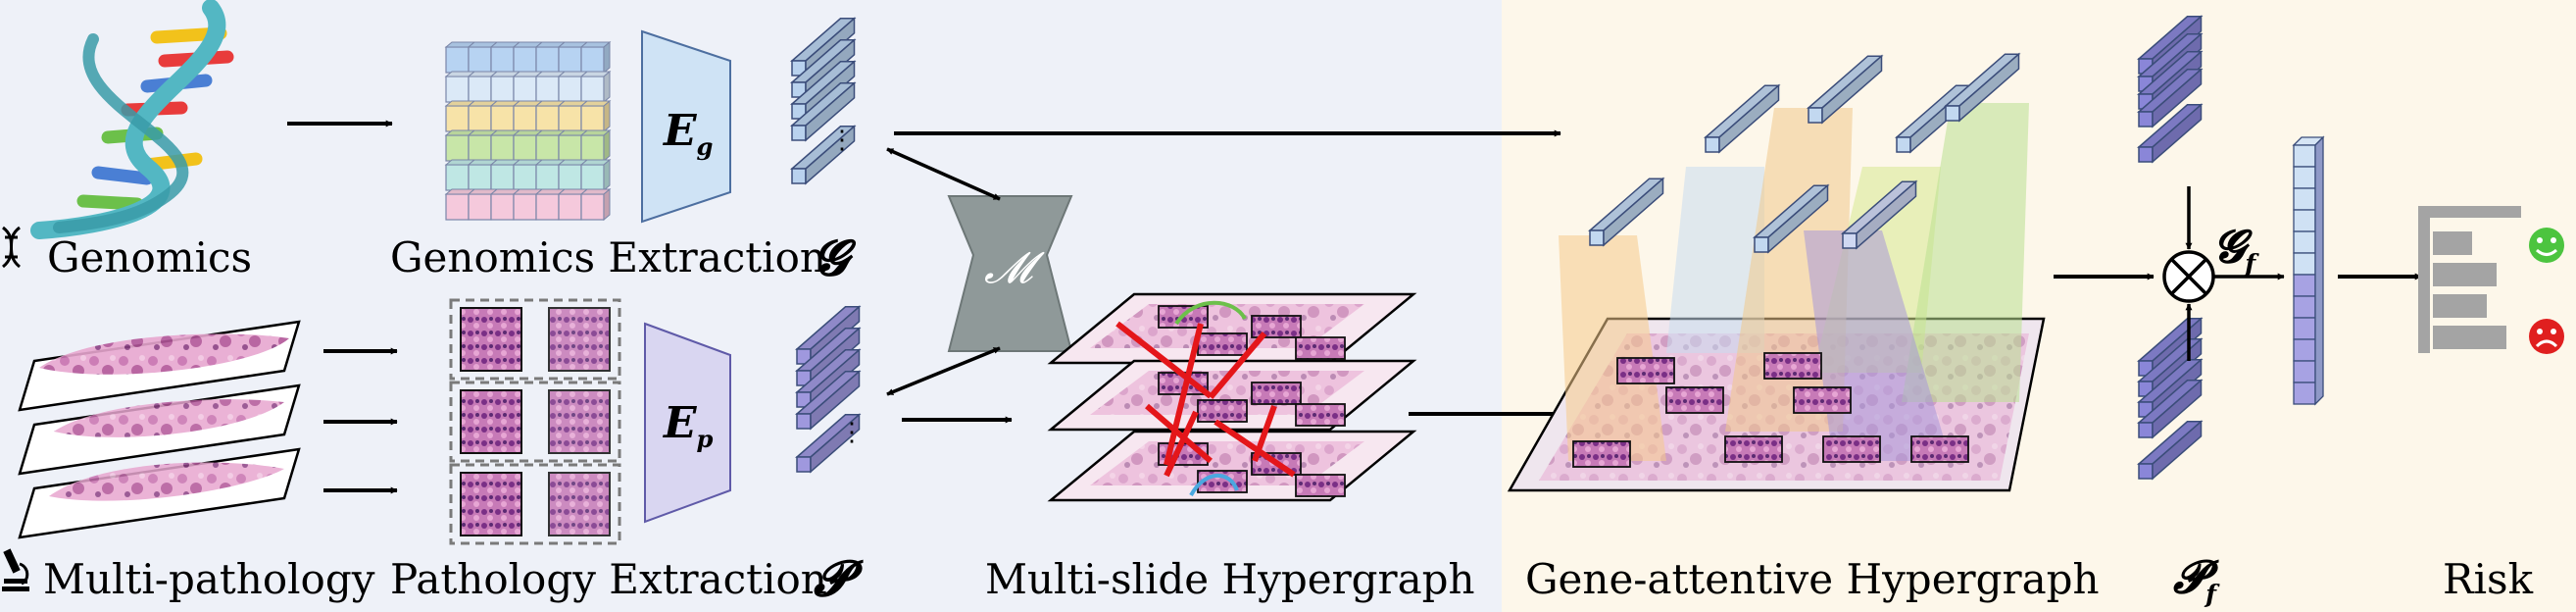 The height and width of the screenshot is (612, 2576). I want to click on genomics-table, so click(528, 131).